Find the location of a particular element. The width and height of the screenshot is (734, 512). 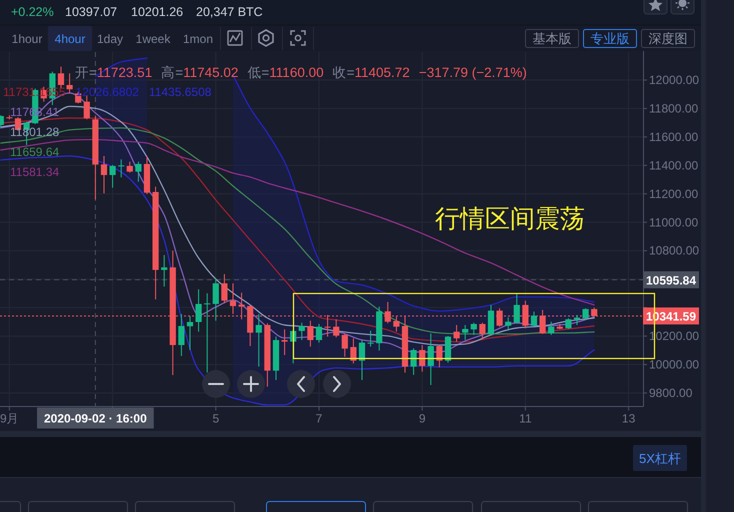

annotation: 1week is located at coordinates (153, 39).